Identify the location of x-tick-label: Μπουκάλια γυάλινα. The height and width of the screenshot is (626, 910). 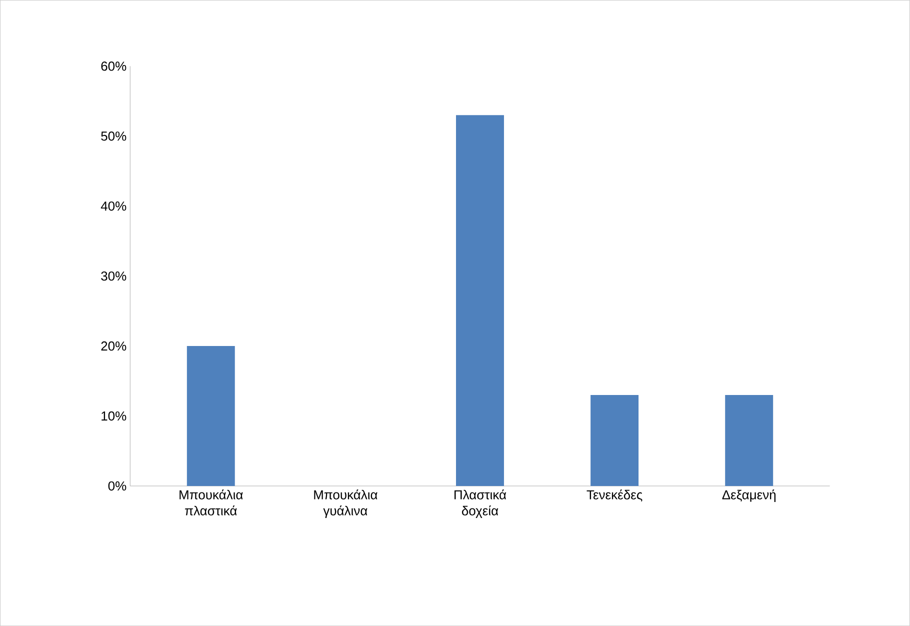
(346, 503).